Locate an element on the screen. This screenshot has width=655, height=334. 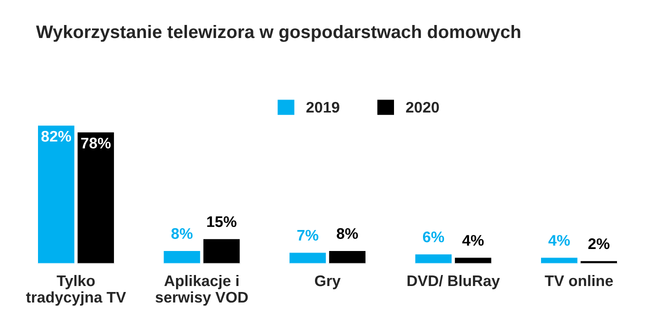
data-label: 6% is located at coordinates (433, 237).